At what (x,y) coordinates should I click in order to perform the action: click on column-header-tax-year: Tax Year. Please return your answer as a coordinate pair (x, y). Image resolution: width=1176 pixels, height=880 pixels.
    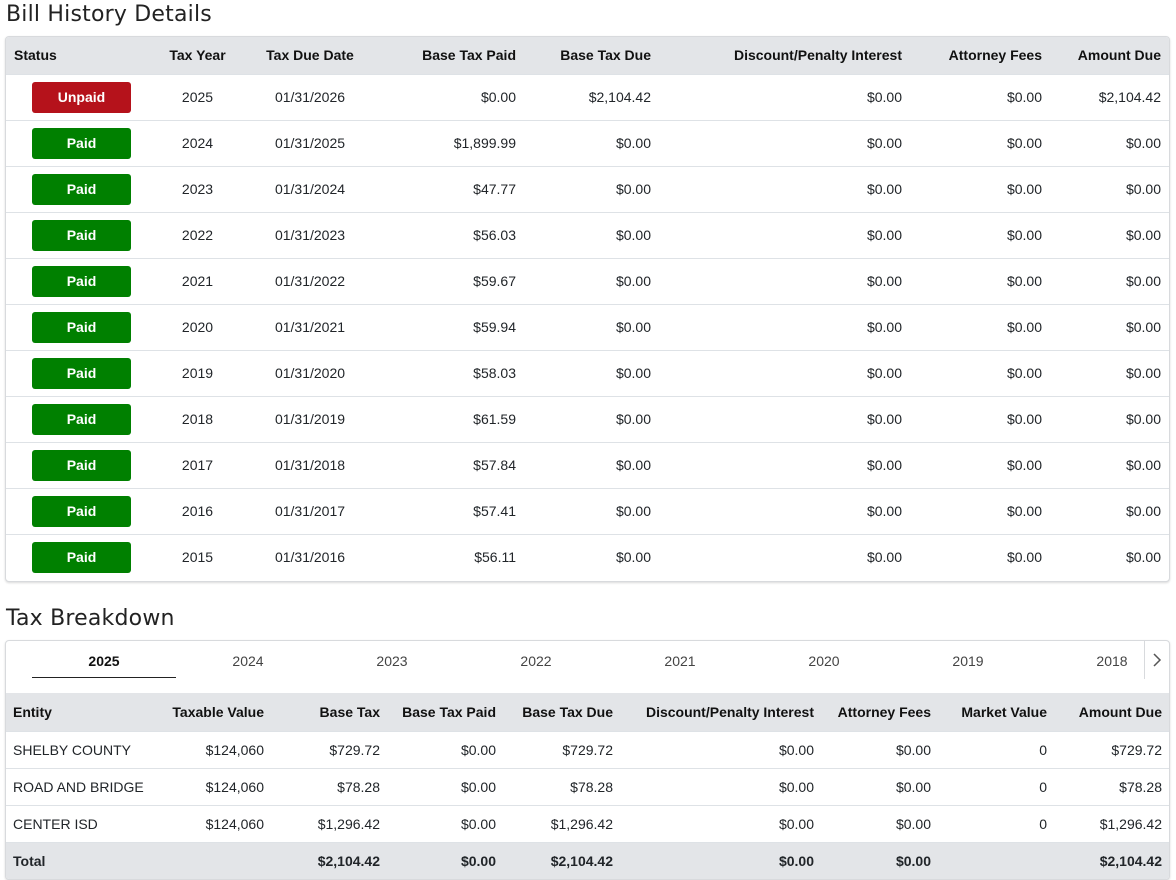
    Looking at the image, I should click on (197, 55).